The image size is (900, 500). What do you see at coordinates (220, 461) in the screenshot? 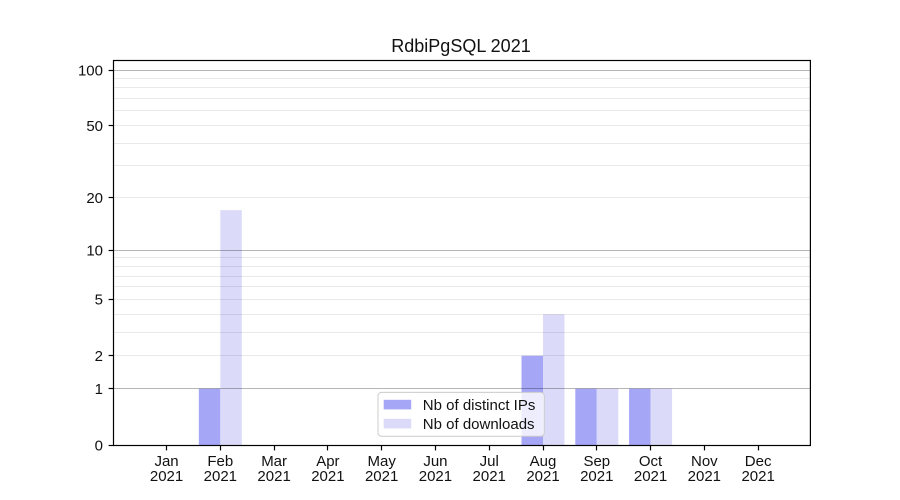
I see `svg-text: Feb` at bounding box center [220, 461].